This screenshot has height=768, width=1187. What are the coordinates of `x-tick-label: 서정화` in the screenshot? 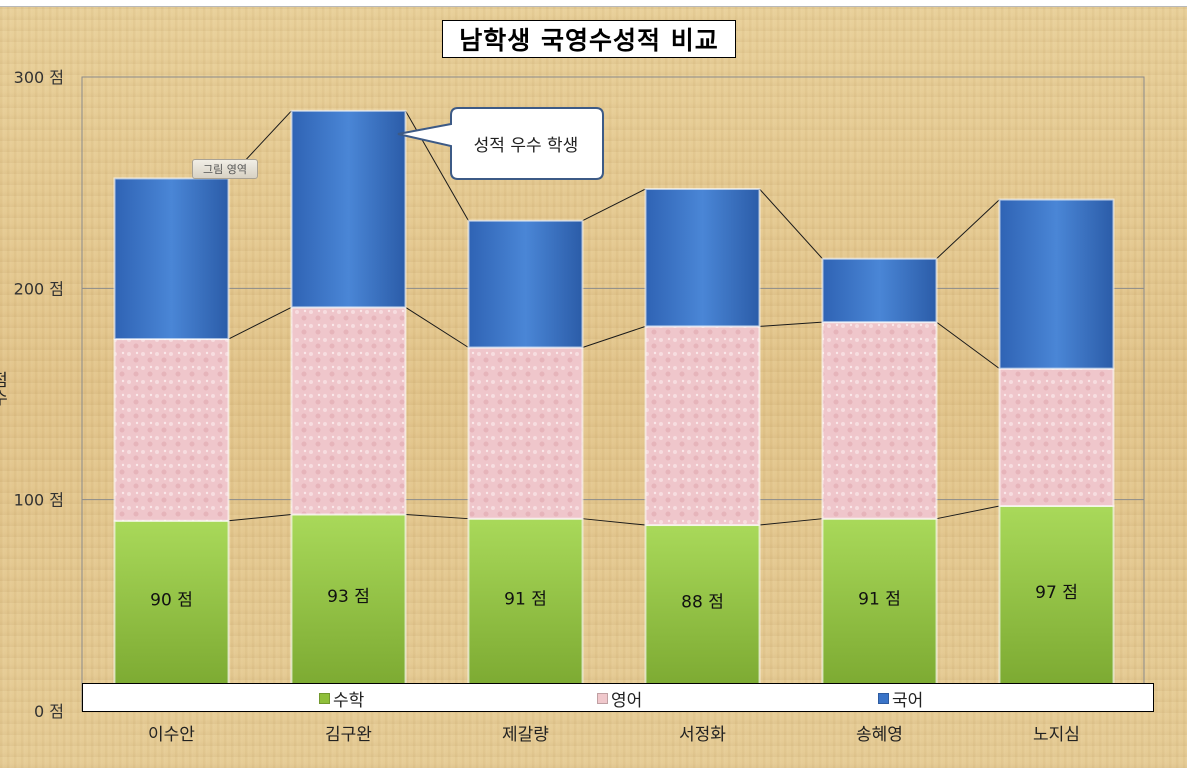 It's located at (702, 735).